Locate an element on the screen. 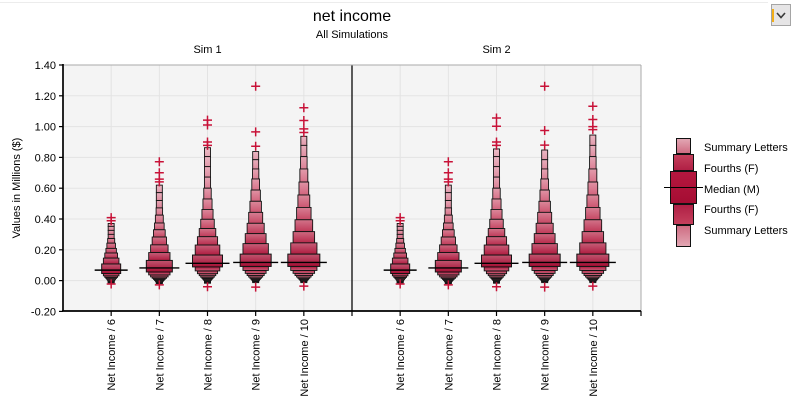  y-tick-label: -0.20 is located at coordinates (43, 312).